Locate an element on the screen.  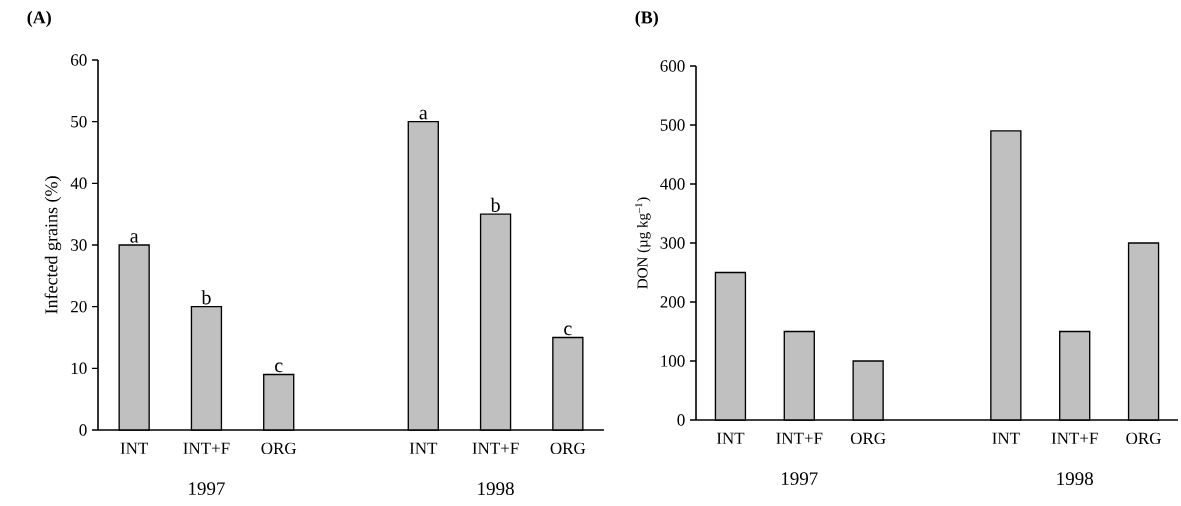
chart-title: (A) is located at coordinates (39, 19).